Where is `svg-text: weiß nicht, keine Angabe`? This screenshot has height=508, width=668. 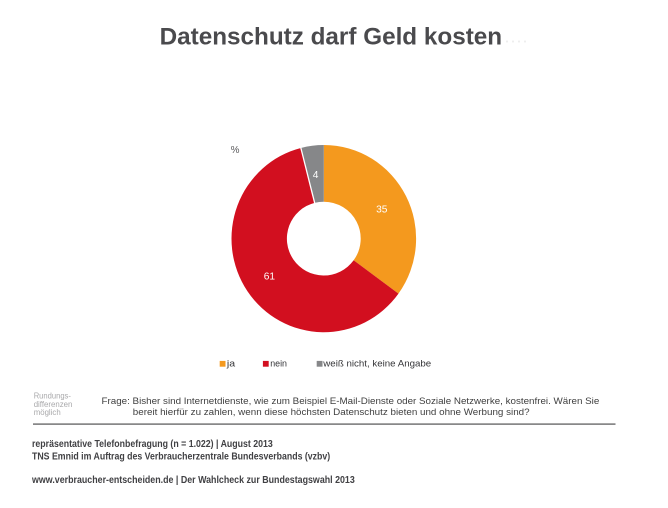
svg-text: weiß nicht, keine Angabe is located at coordinates (376, 362).